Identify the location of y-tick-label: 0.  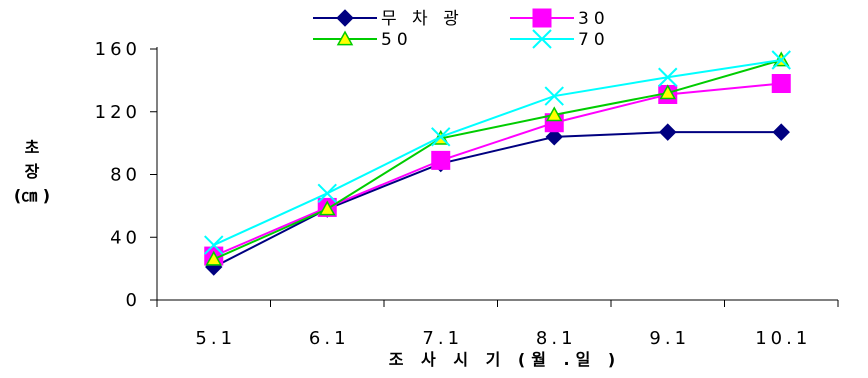
(133, 300).